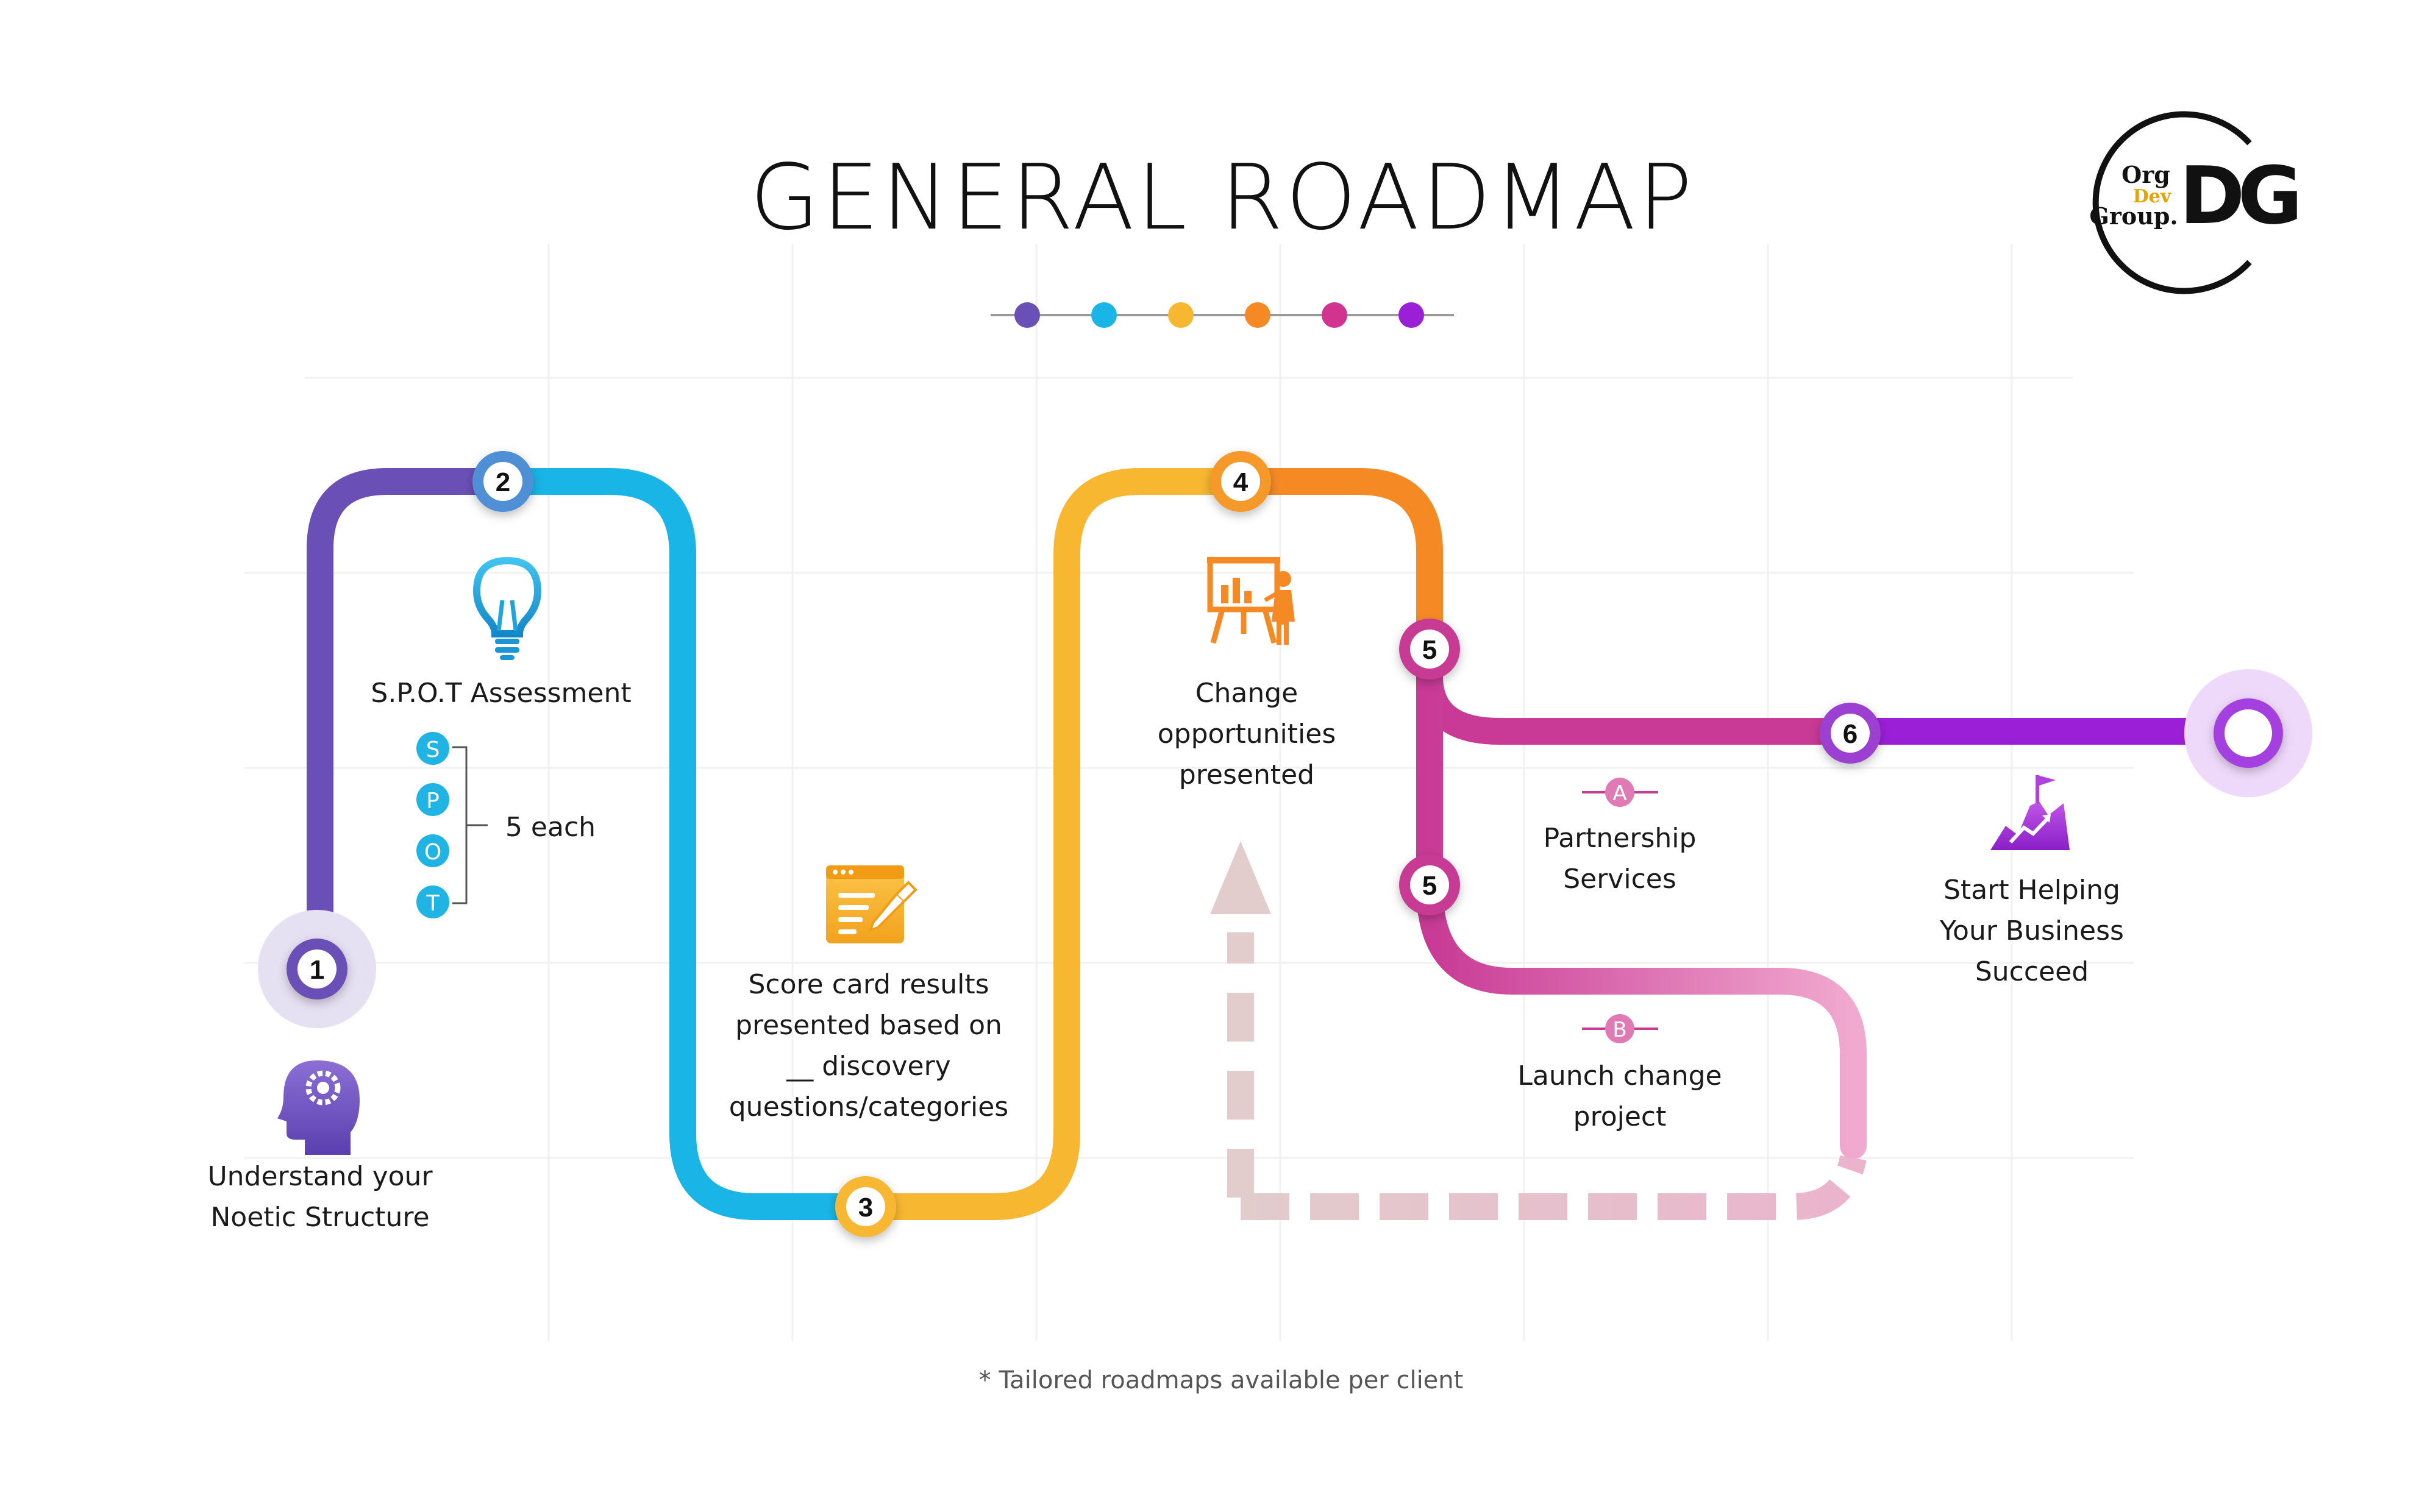  I want to click on org-dev-group-logo: Org Dev Group. DG, so click(2197, 203).